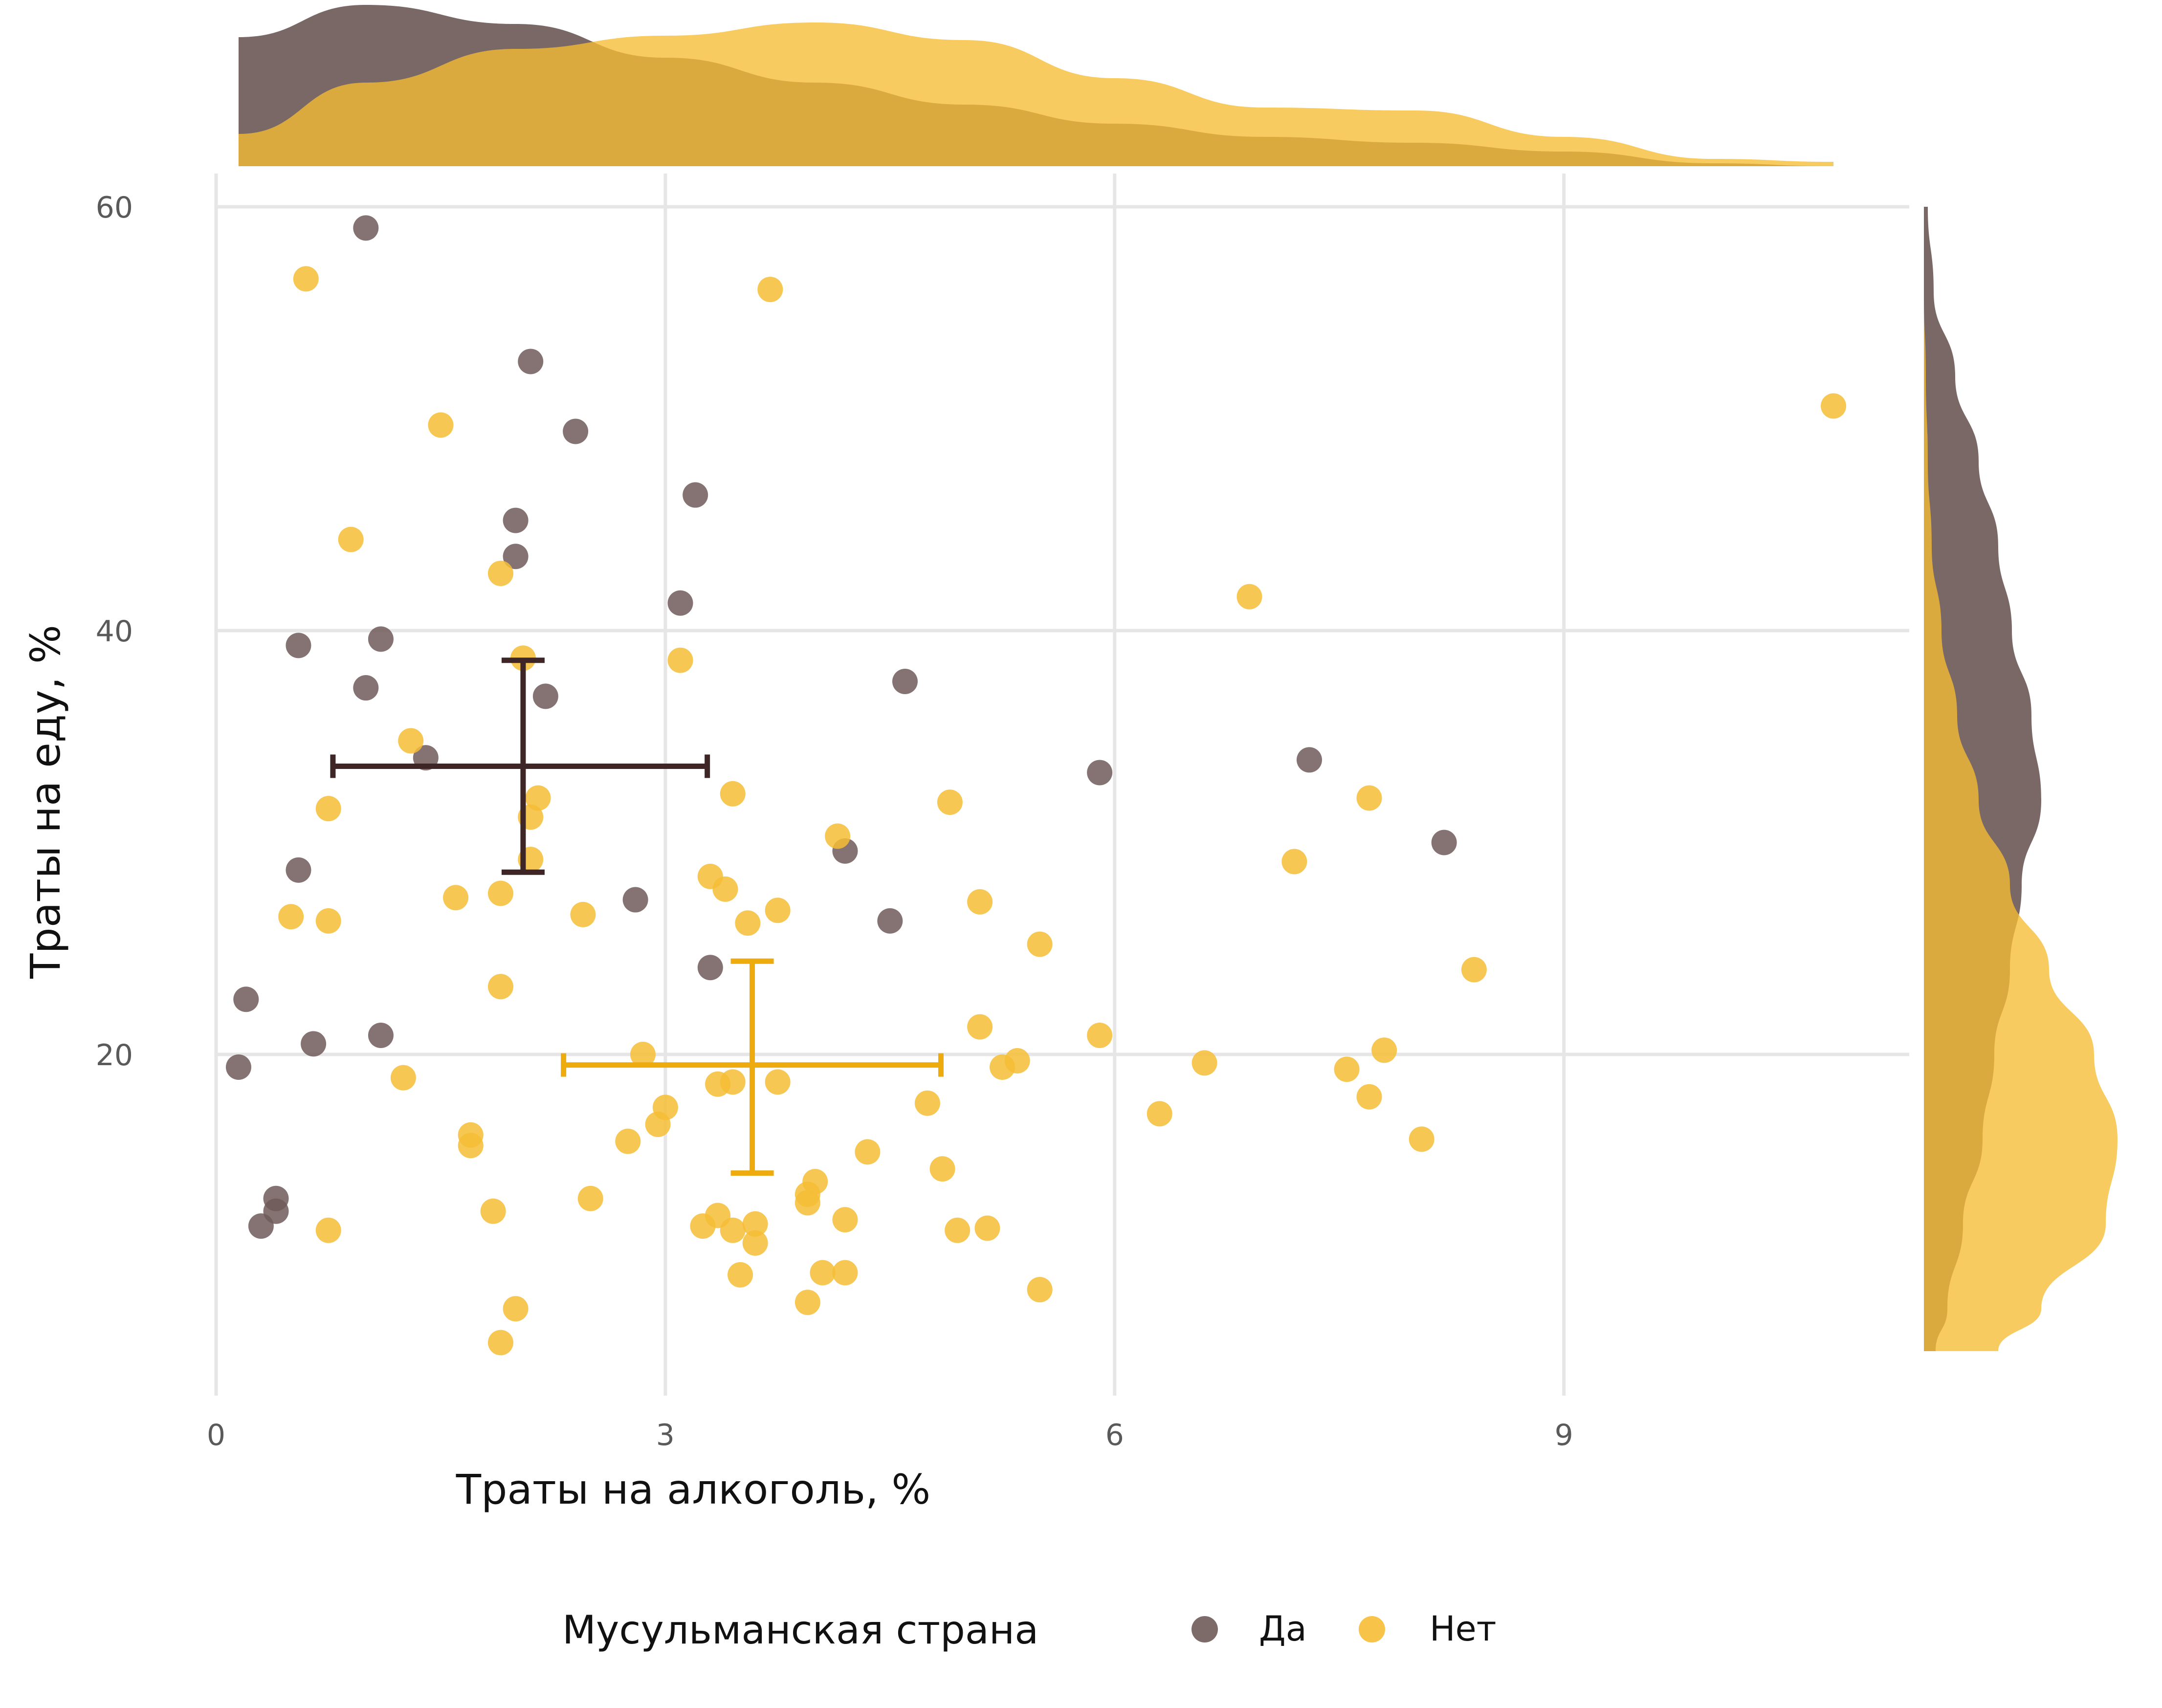 This screenshot has width=2162, height=1708. I want to click on y-tick-label: 20, so click(114, 1055).